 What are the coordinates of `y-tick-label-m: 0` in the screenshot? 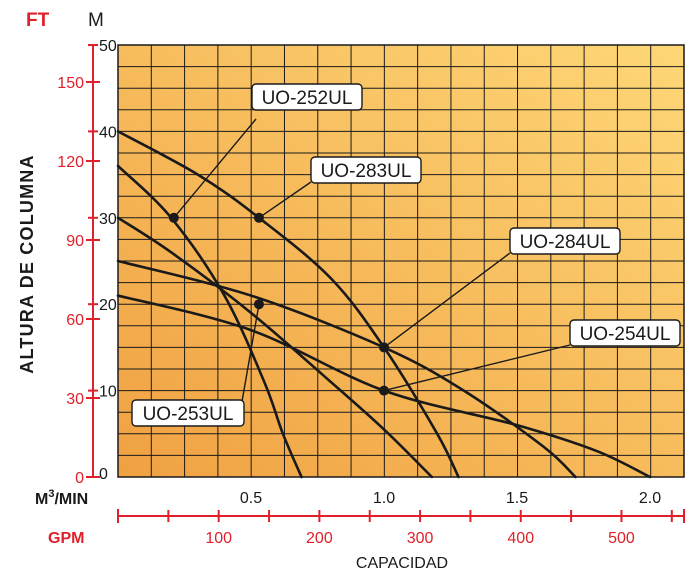 It's located at (103, 474).